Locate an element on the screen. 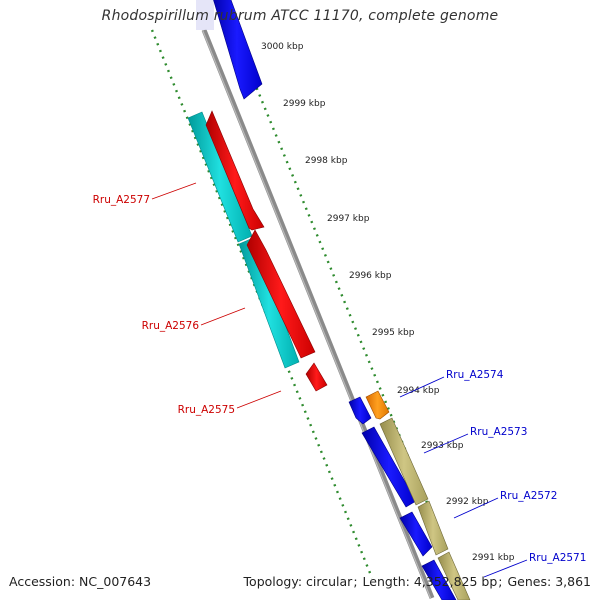  tick-label: 2999 kbp is located at coordinates (304, 104).